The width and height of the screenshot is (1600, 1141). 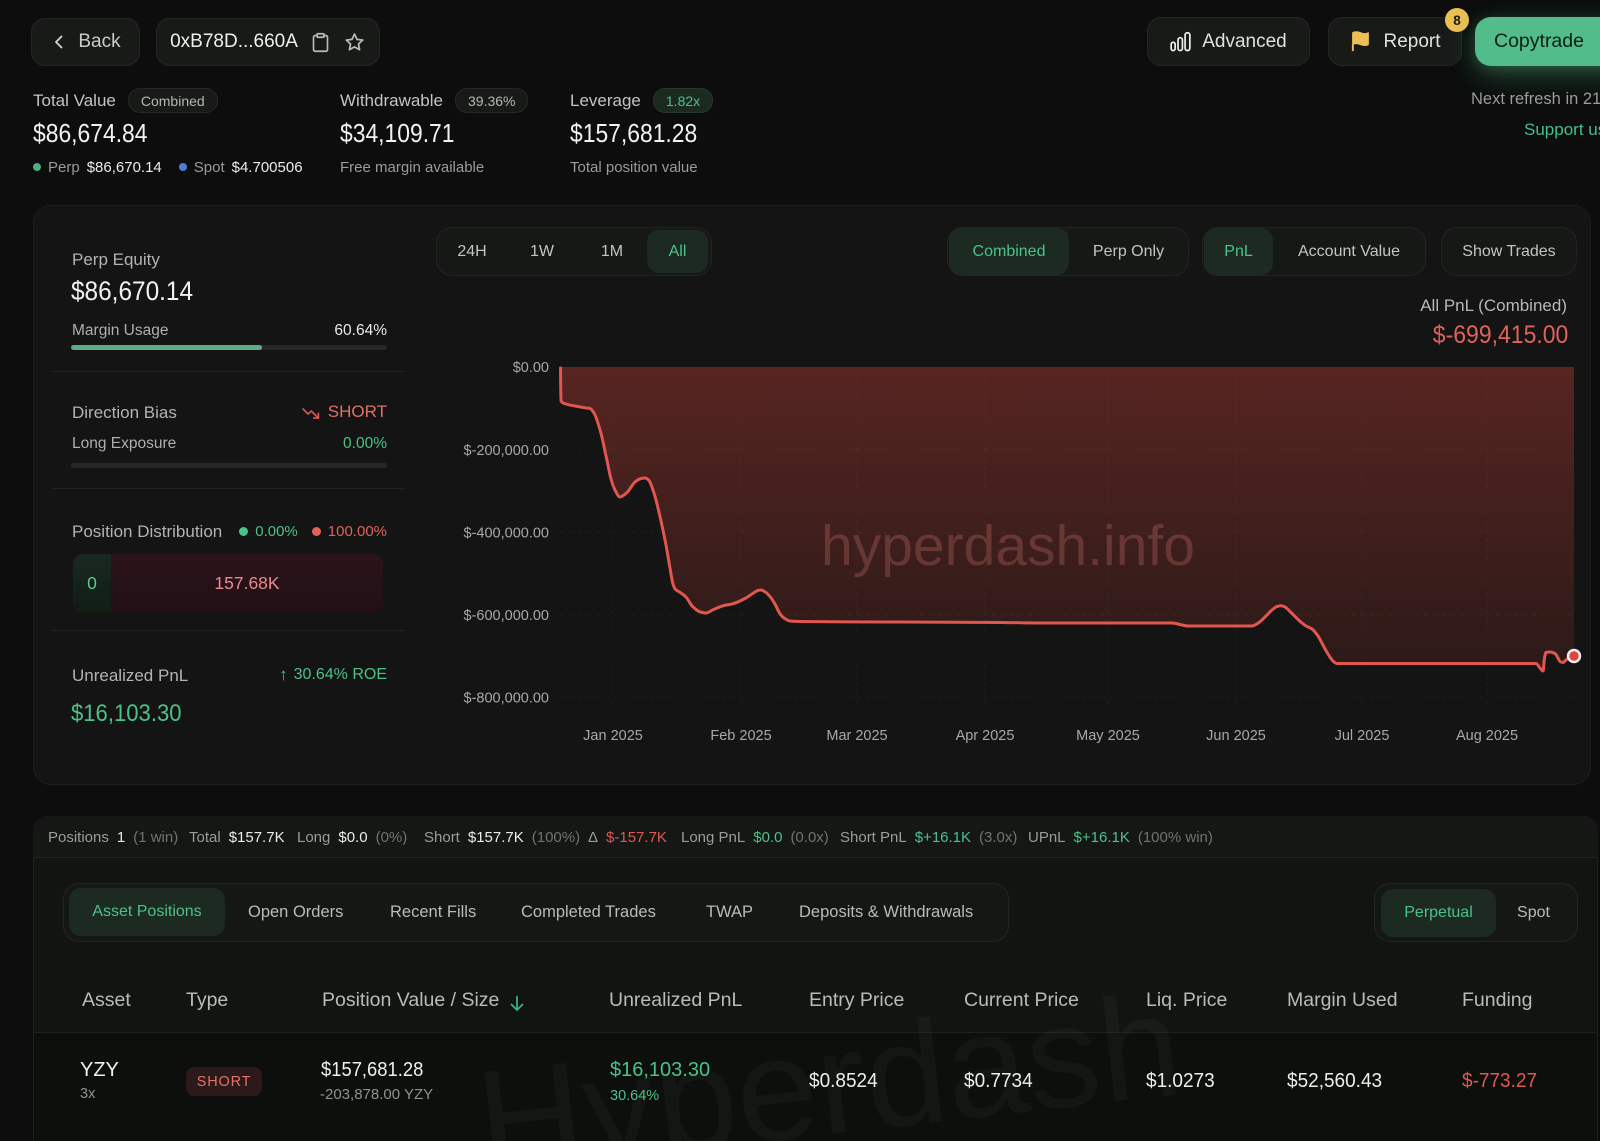 I want to click on svg-text: Jun 2025, so click(x=1236, y=736).